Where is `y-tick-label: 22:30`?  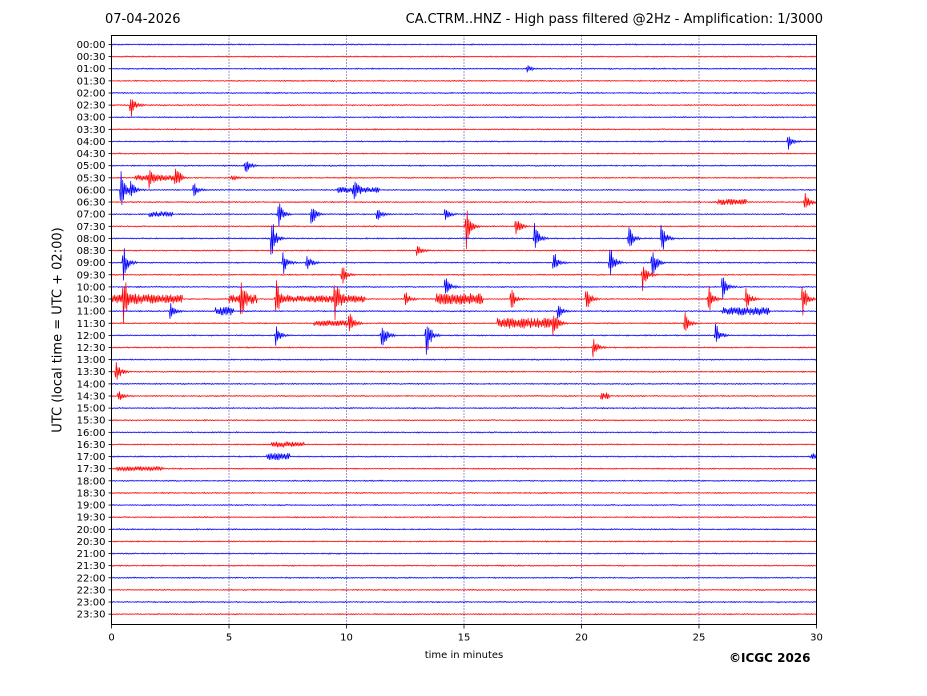 y-tick-label: 22:30 is located at coordinates (91, 590).